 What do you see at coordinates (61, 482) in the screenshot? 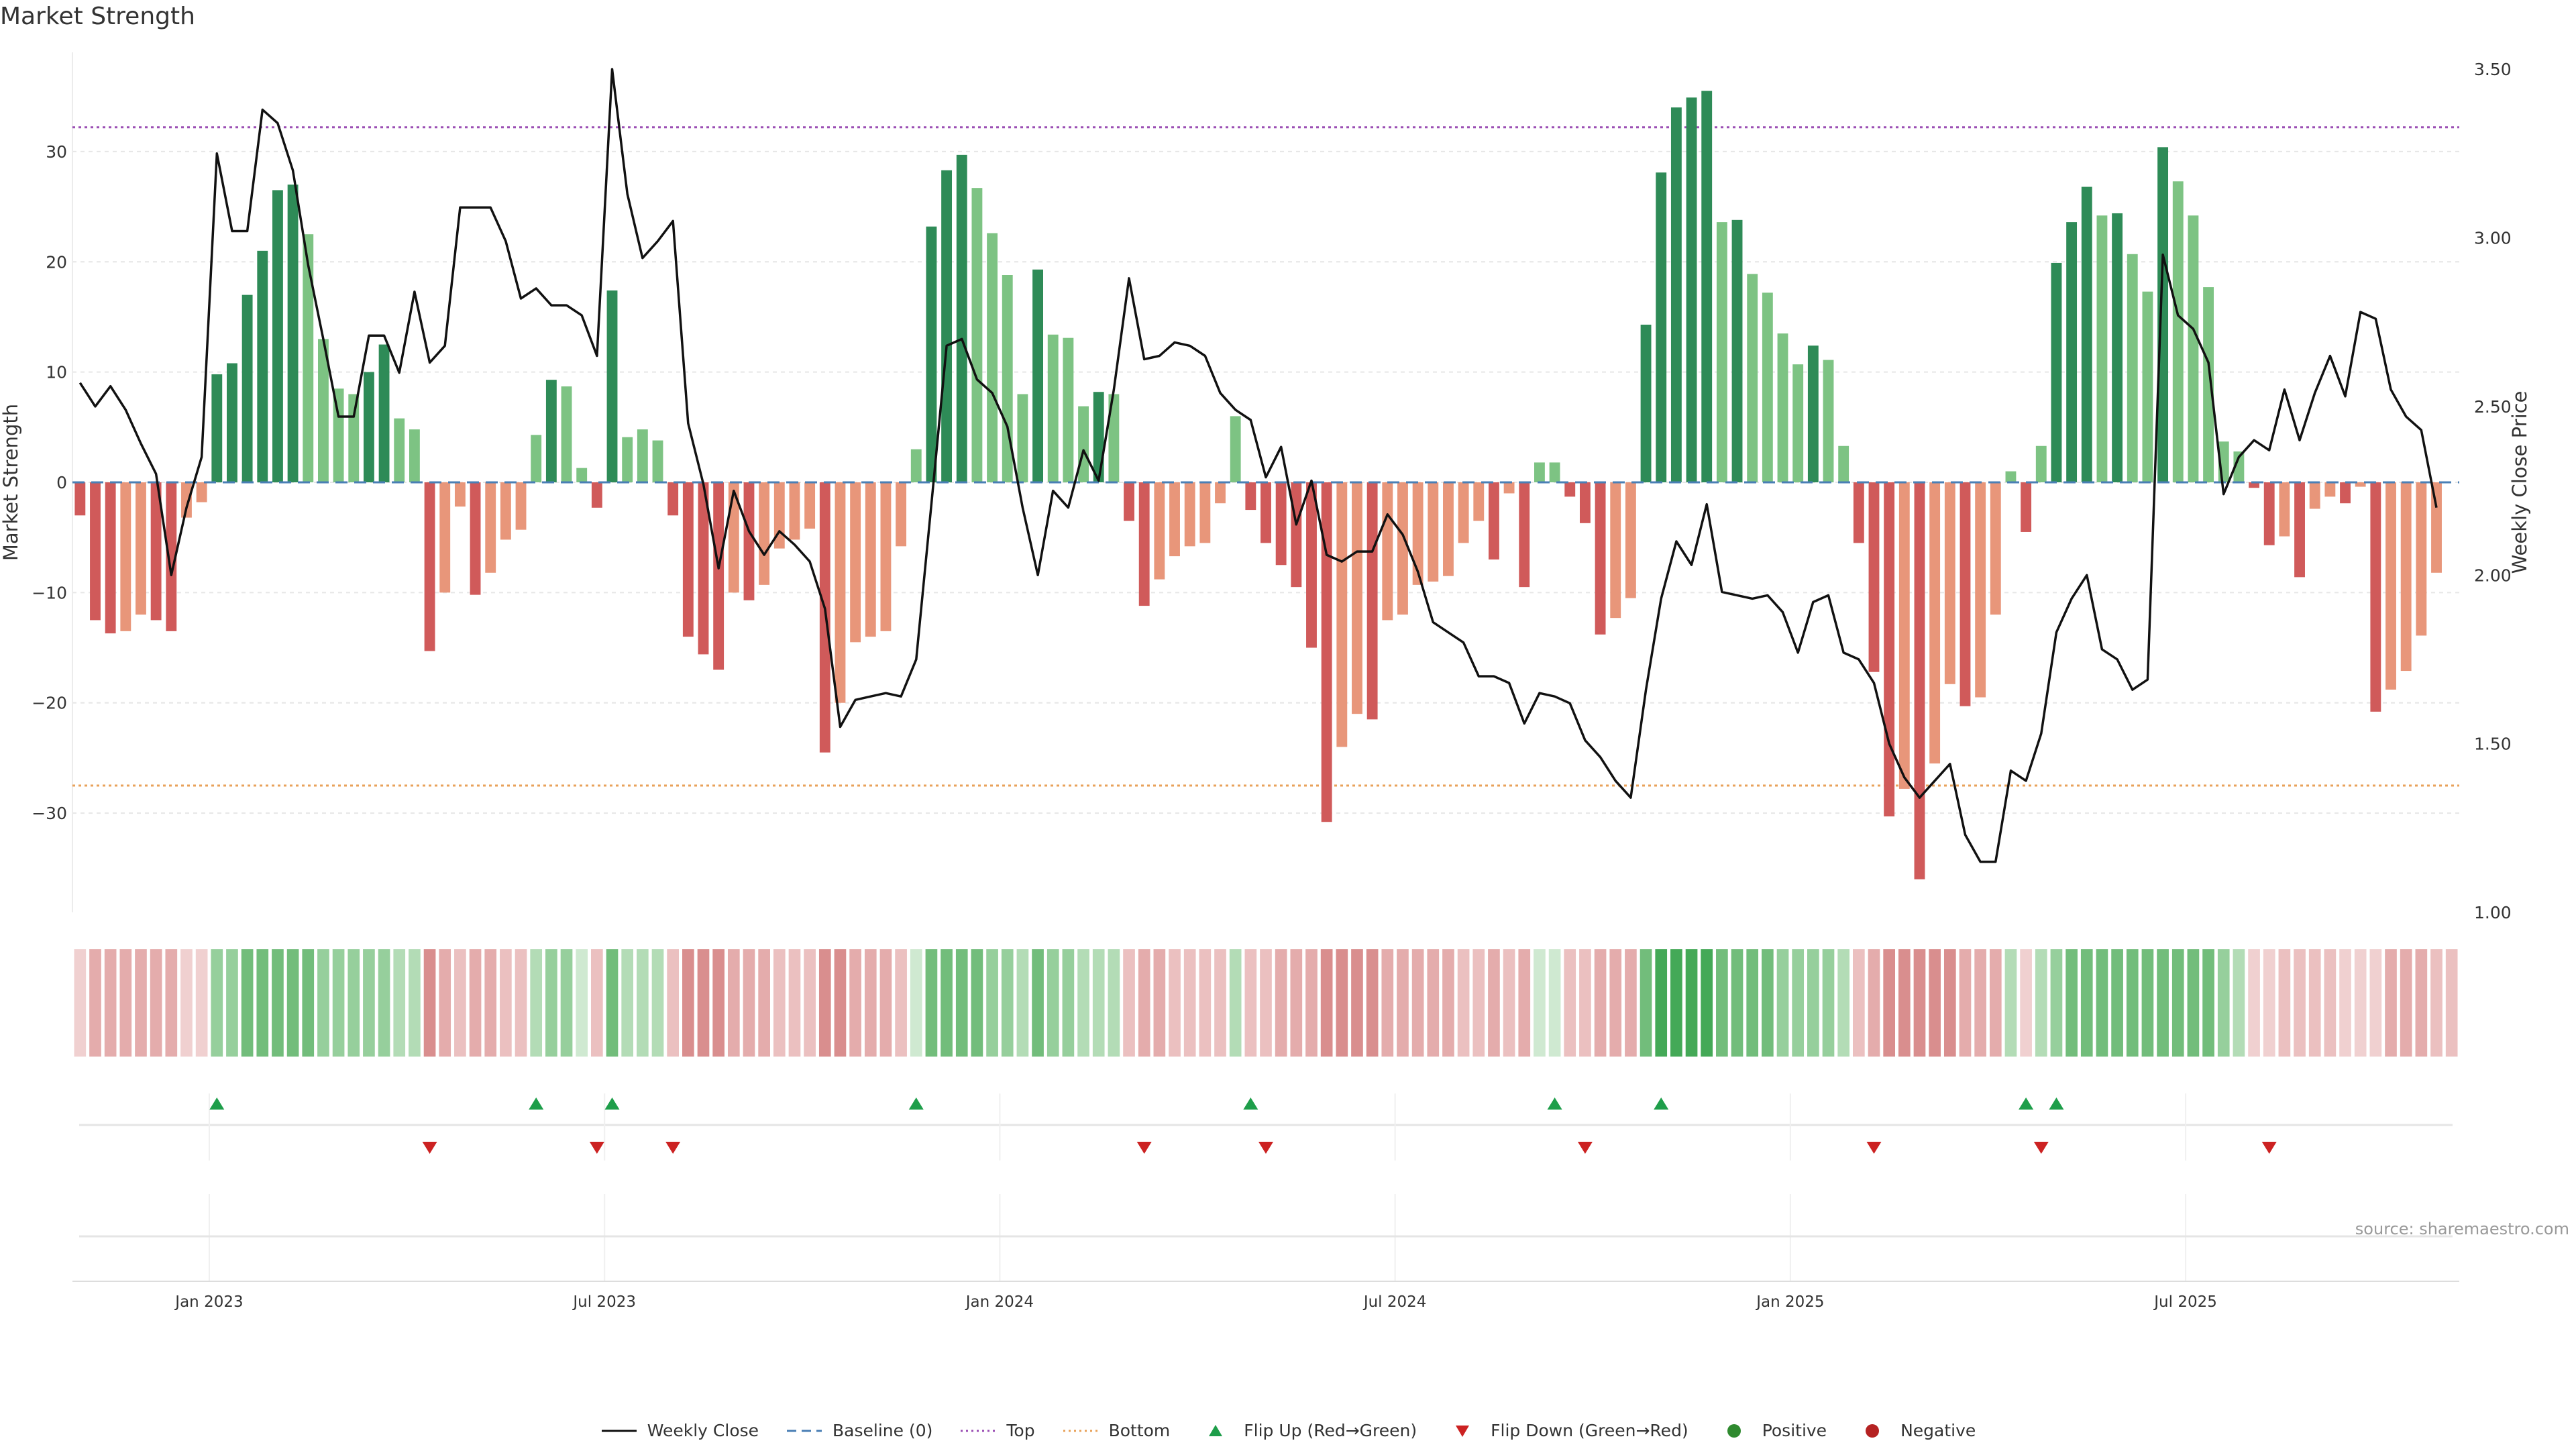
I see `y-tick-label: 0` at bounding box center [61, 482].